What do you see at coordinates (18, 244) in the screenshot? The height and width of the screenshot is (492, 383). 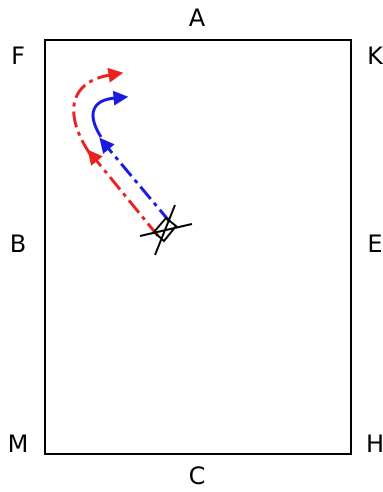 I see `letter-b: B` at bounding box center [18, 244].